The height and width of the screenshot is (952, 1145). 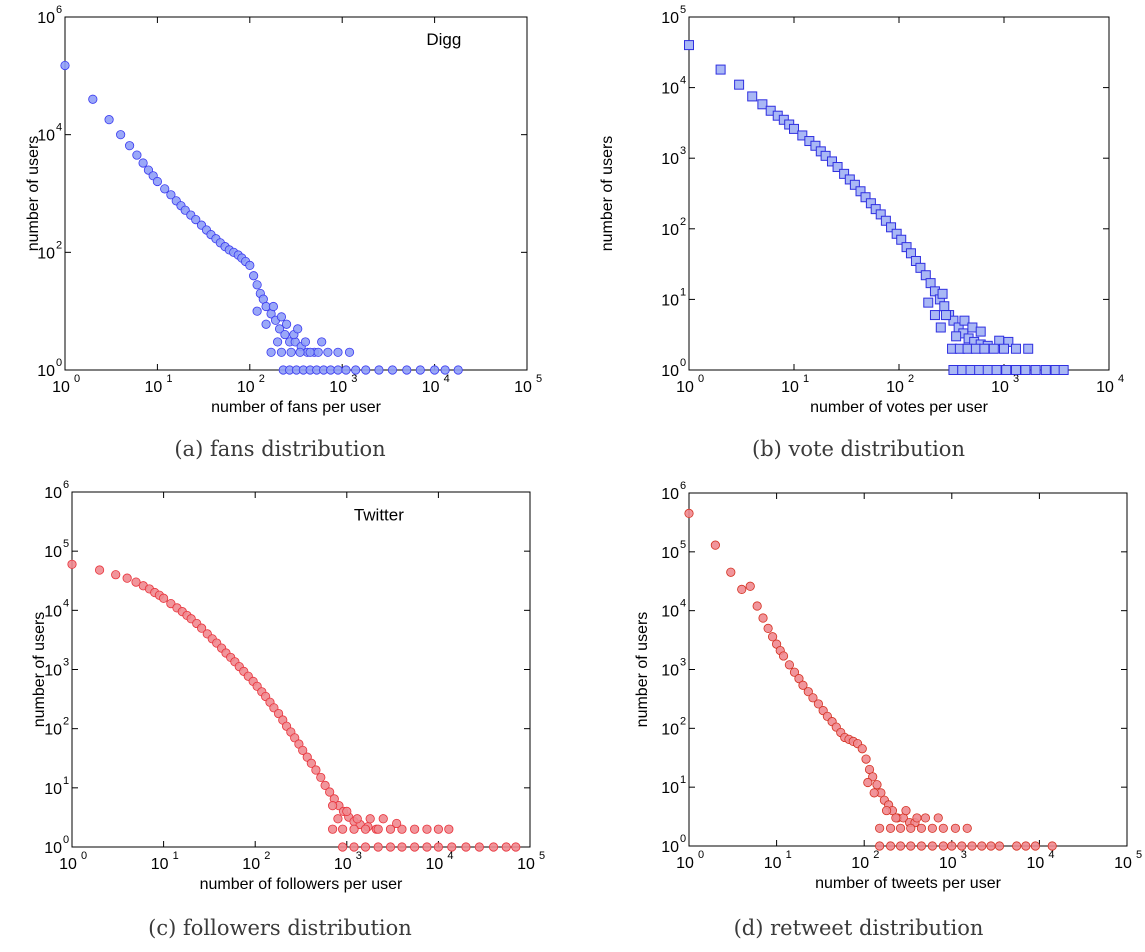 I want to click on plot-frame, so click(x=908, y=669).